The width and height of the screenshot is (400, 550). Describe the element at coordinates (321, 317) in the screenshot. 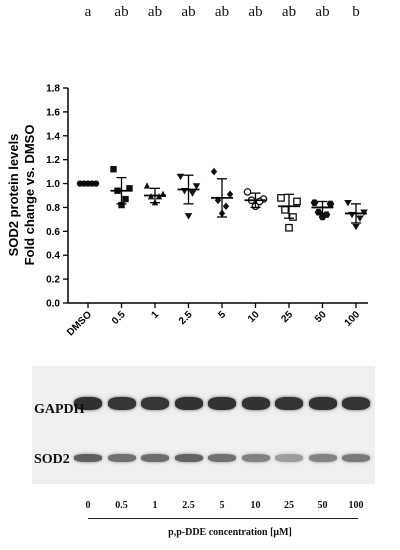

I see `x-tick-label: 50` at that location.